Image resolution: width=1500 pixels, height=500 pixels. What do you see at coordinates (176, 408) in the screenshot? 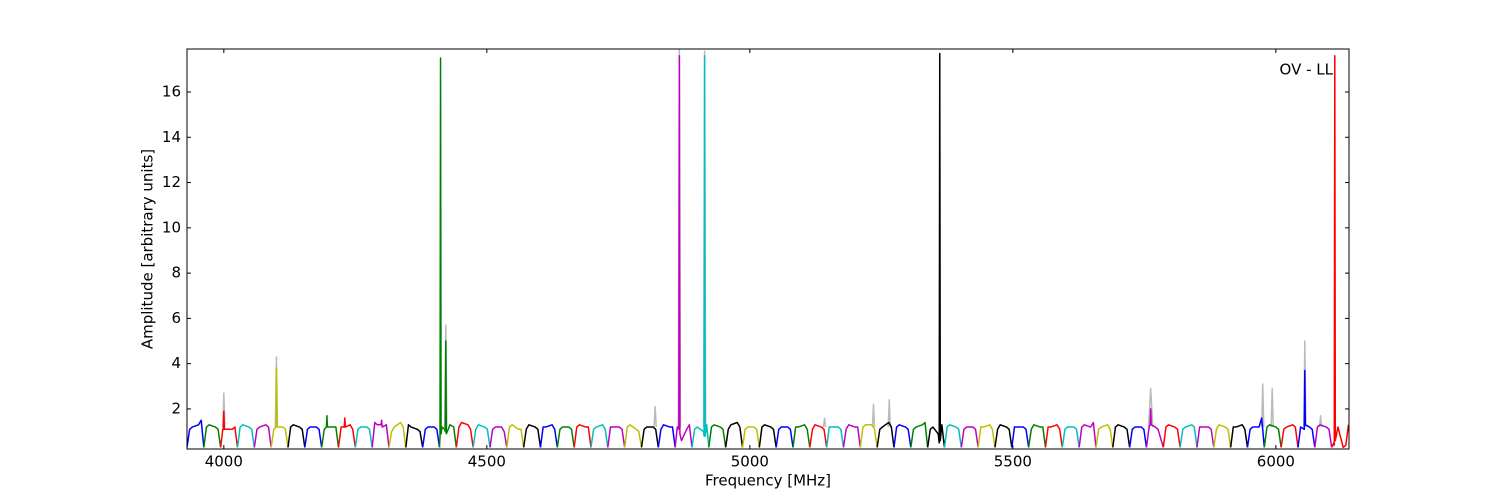
I see `y-tick-label: 2` at bounding box center [176, 408].